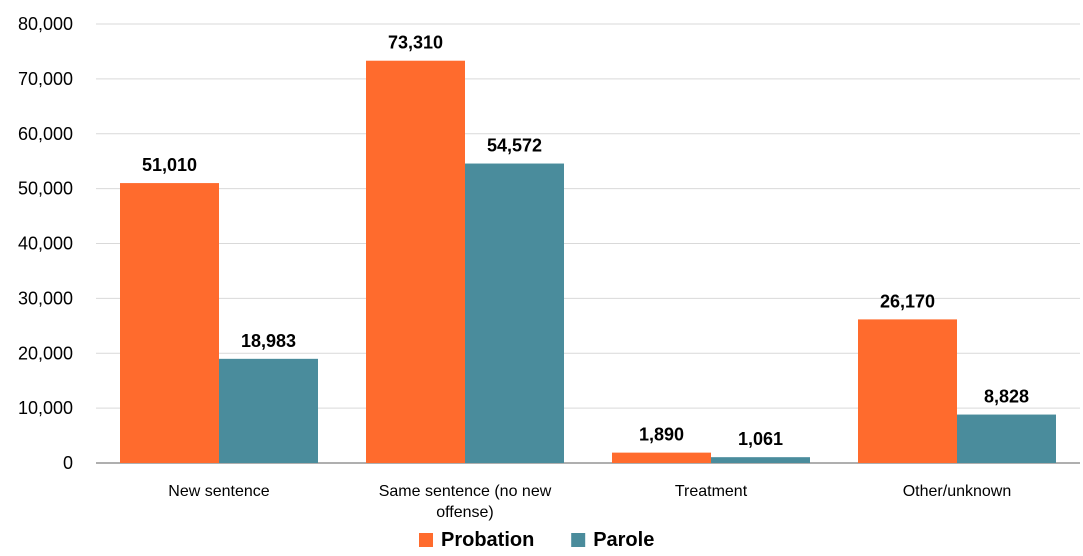  Describe the element at coordinates (711, 491) in the screenshot. I see `category-label: Treatment` at that location.